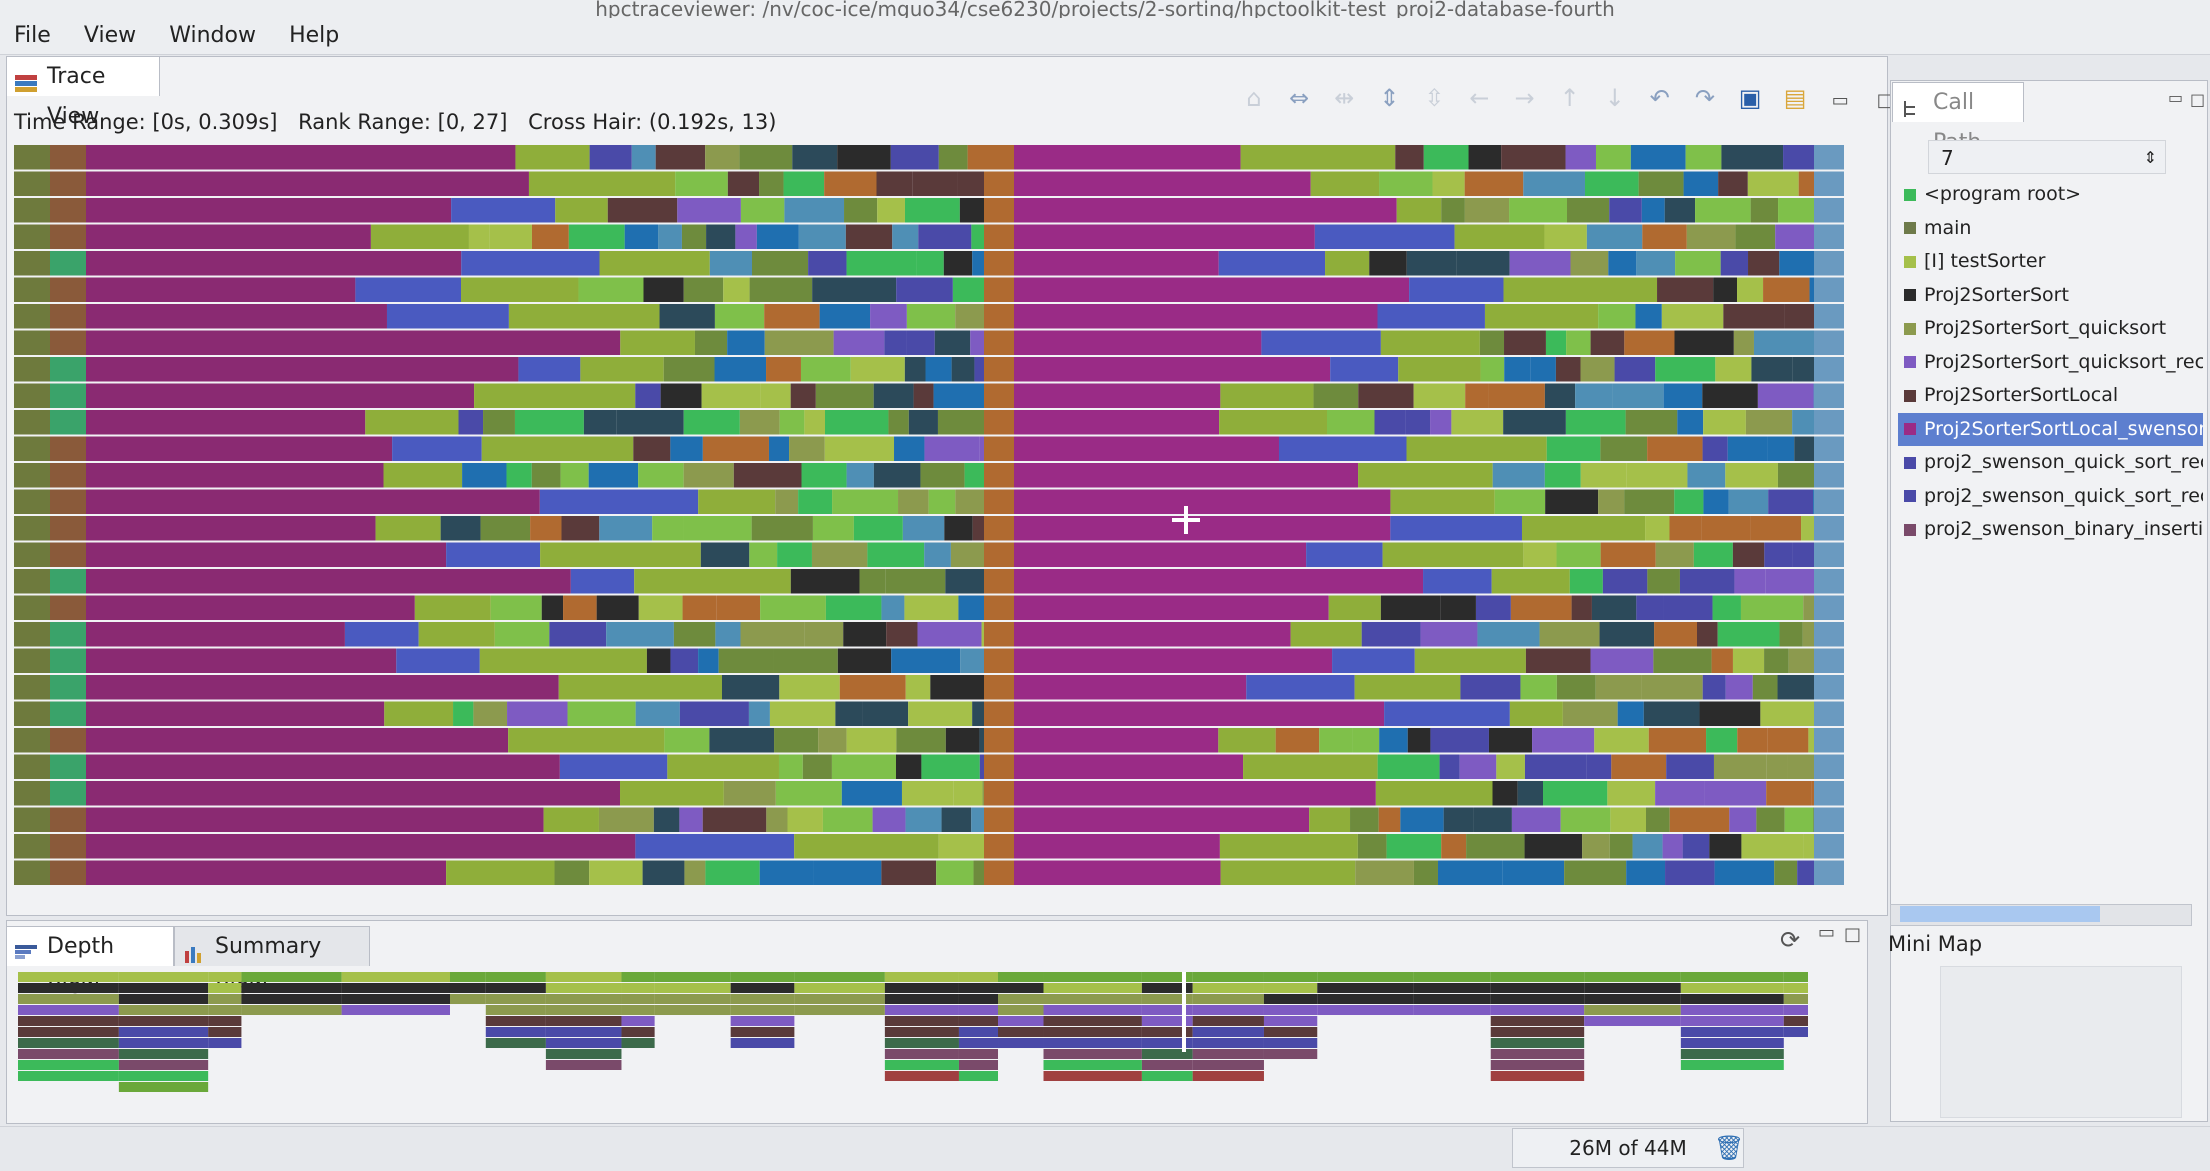 The width and height of the screenshot is (2210, 1171). Describe the element at coordinates (1750, 98) in the screenshot. I see `save-icon: ▣` at that location.